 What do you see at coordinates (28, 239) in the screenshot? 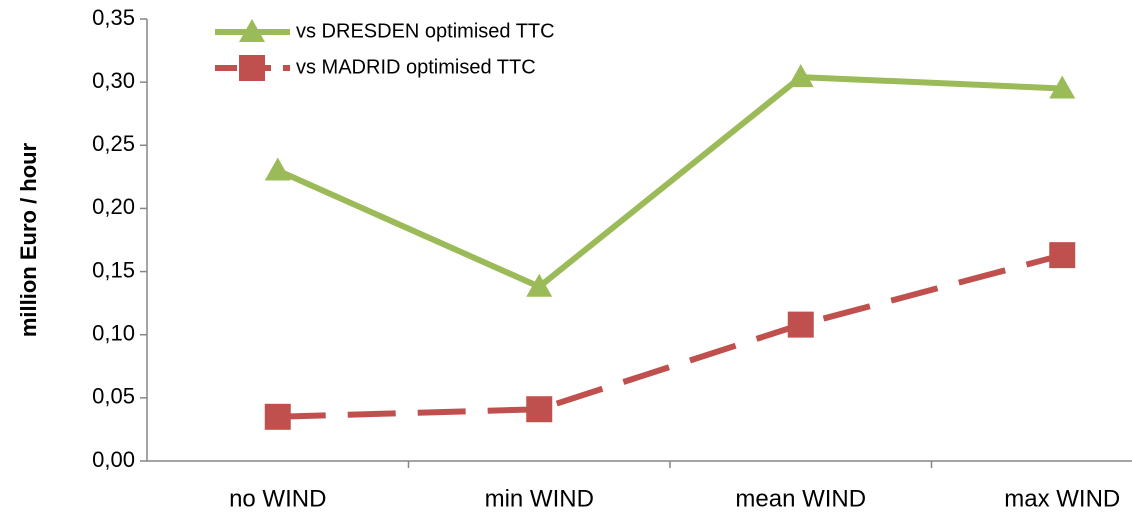
I see `y-axis-title: million Euro / hour` at bounding box center [28, 239].